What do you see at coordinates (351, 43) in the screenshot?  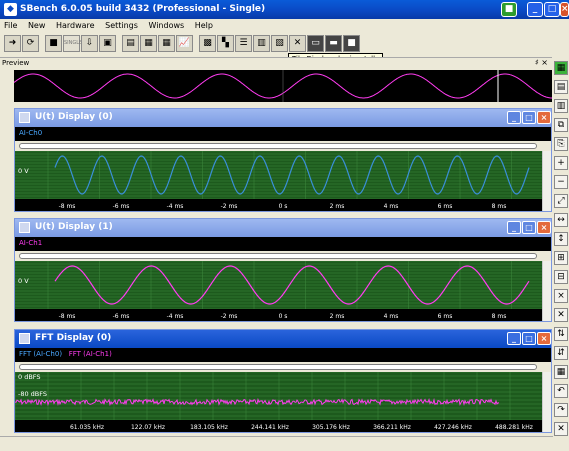 I see `fullscreen-icon: ■` at bounding box center [351, 43].